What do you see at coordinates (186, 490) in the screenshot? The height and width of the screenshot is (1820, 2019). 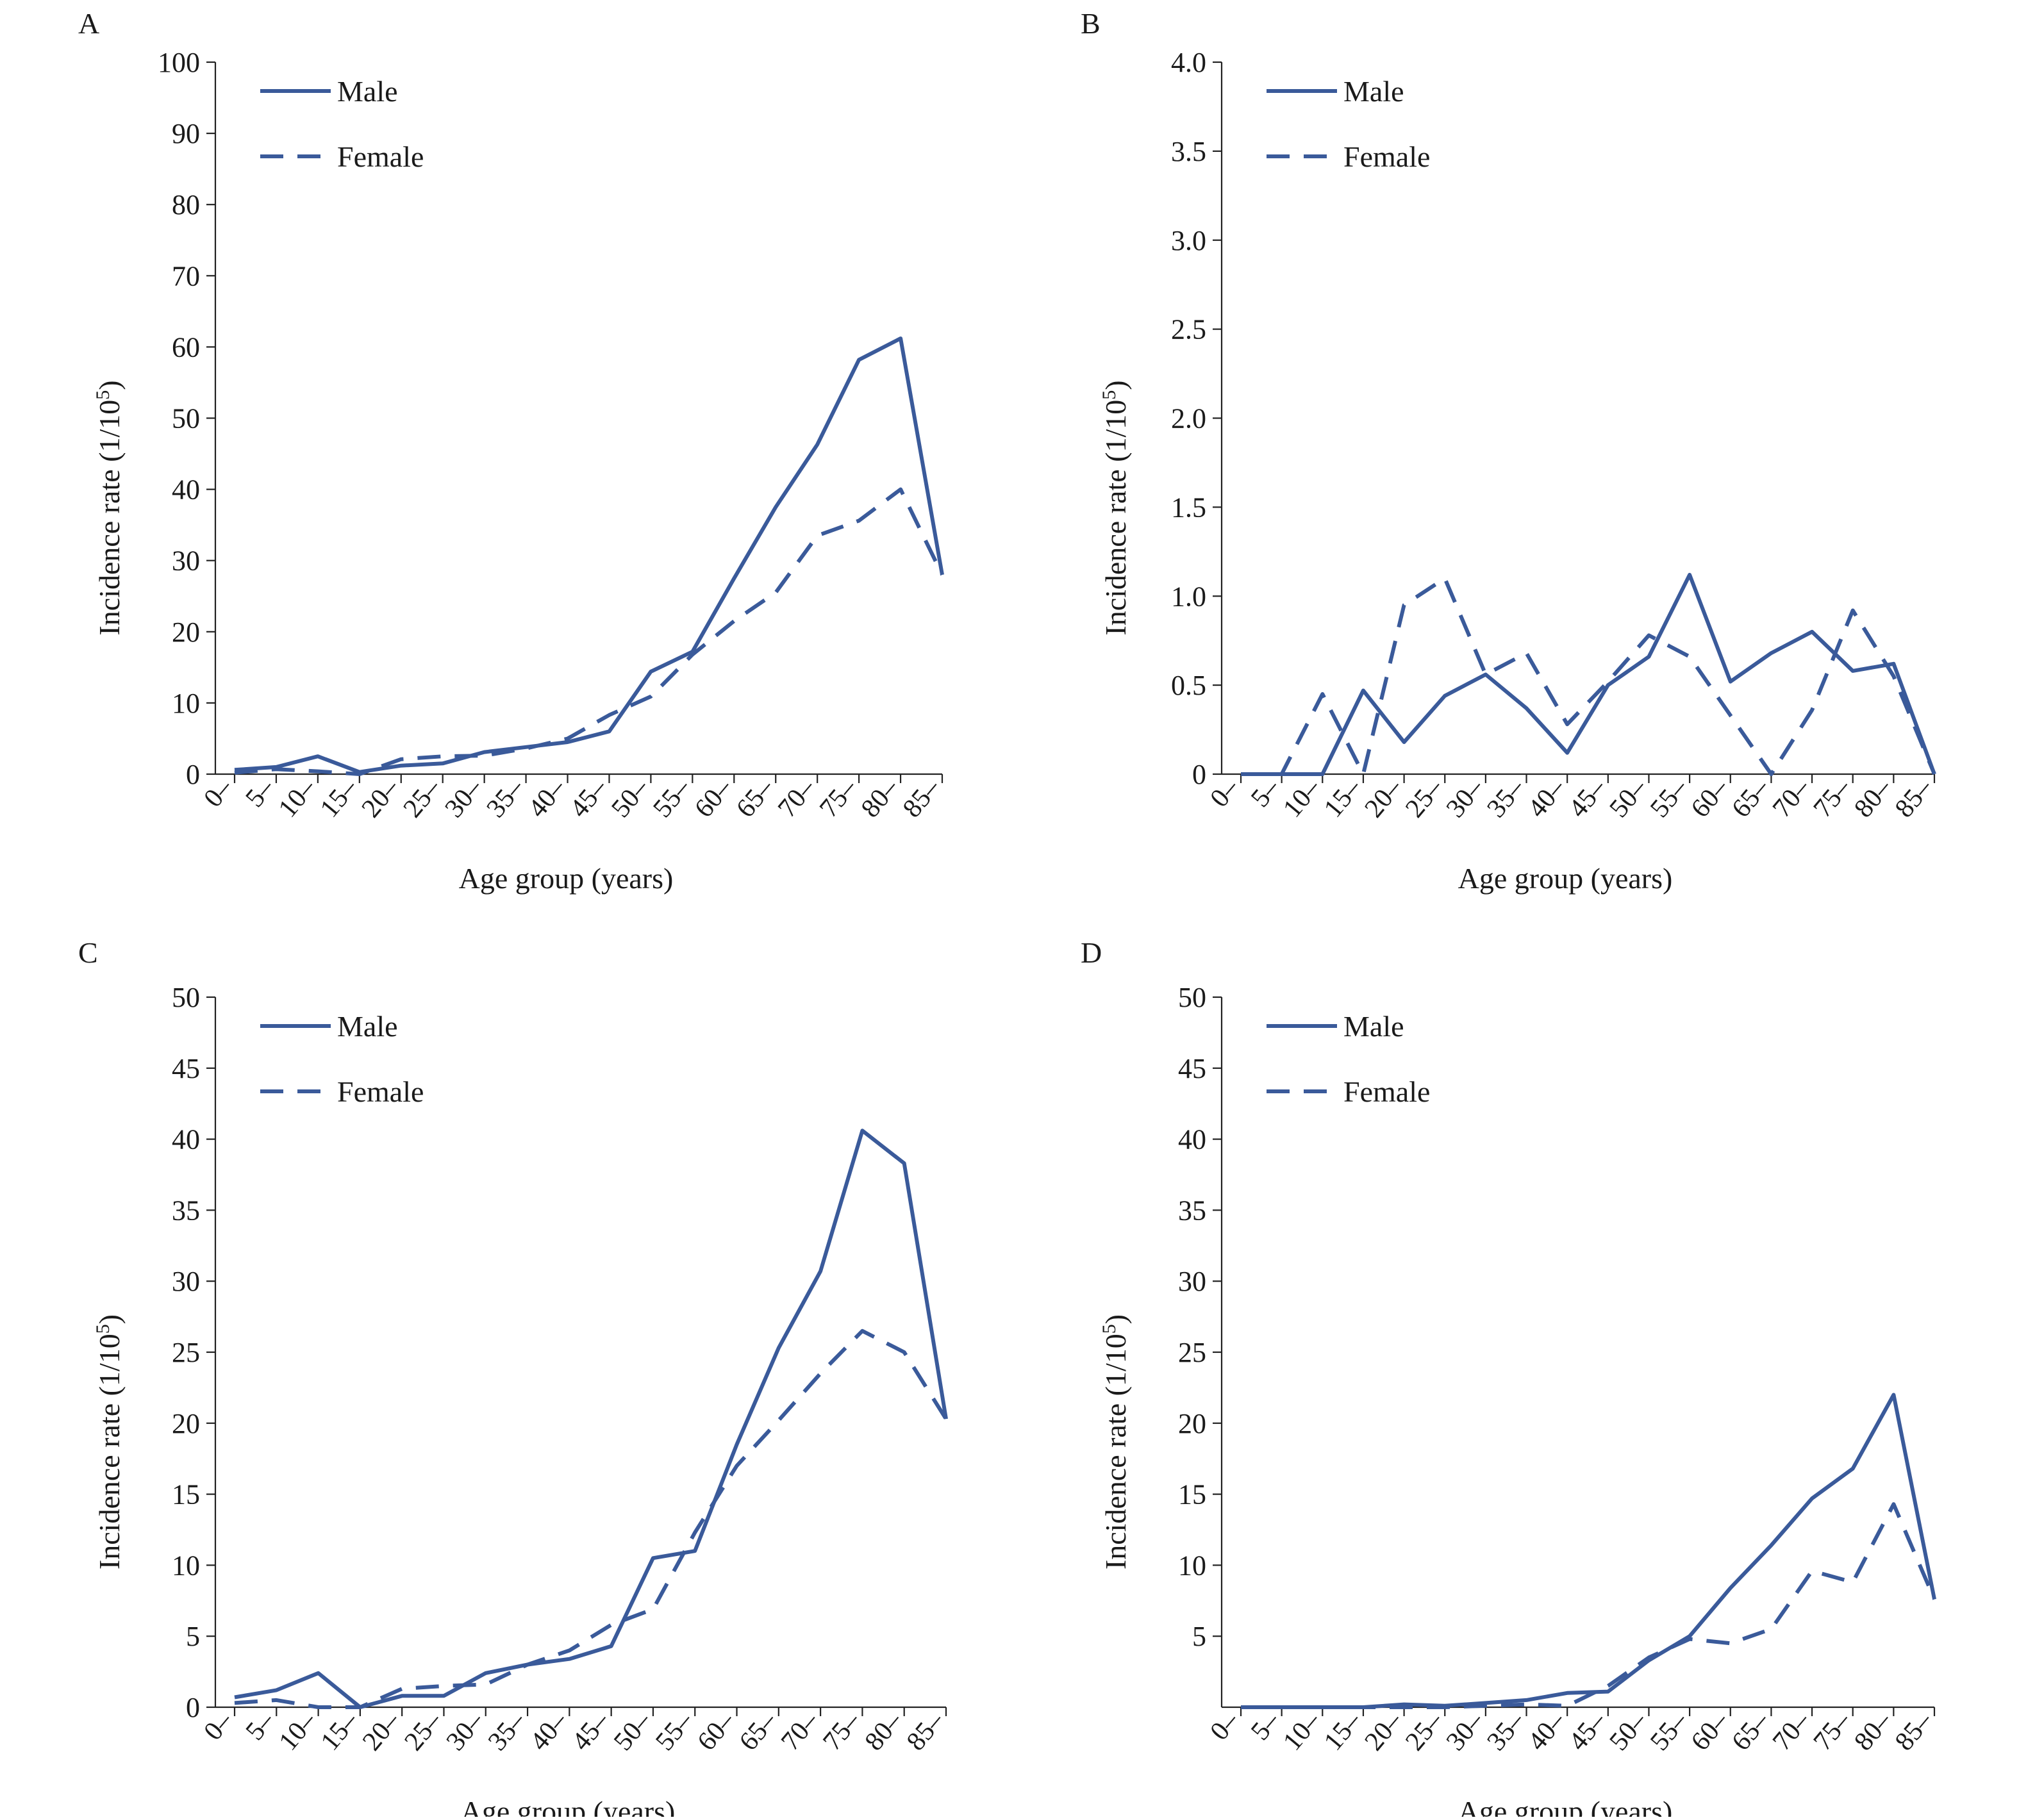 I see `y-tick-label: 40` at bounding box center [186, 490].